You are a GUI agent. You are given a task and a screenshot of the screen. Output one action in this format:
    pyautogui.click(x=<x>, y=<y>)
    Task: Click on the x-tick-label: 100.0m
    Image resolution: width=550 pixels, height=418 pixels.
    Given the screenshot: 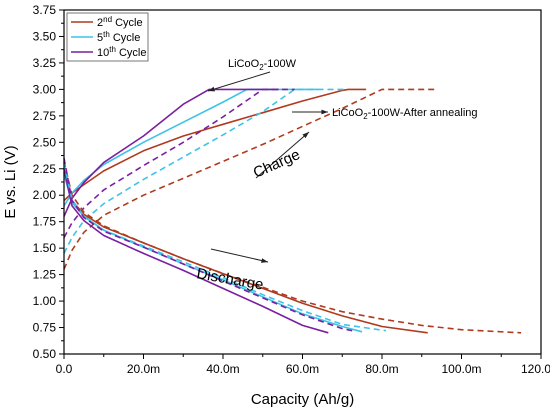 What is the action you would take?
    pyautogui.click(x=461, y=369)
    